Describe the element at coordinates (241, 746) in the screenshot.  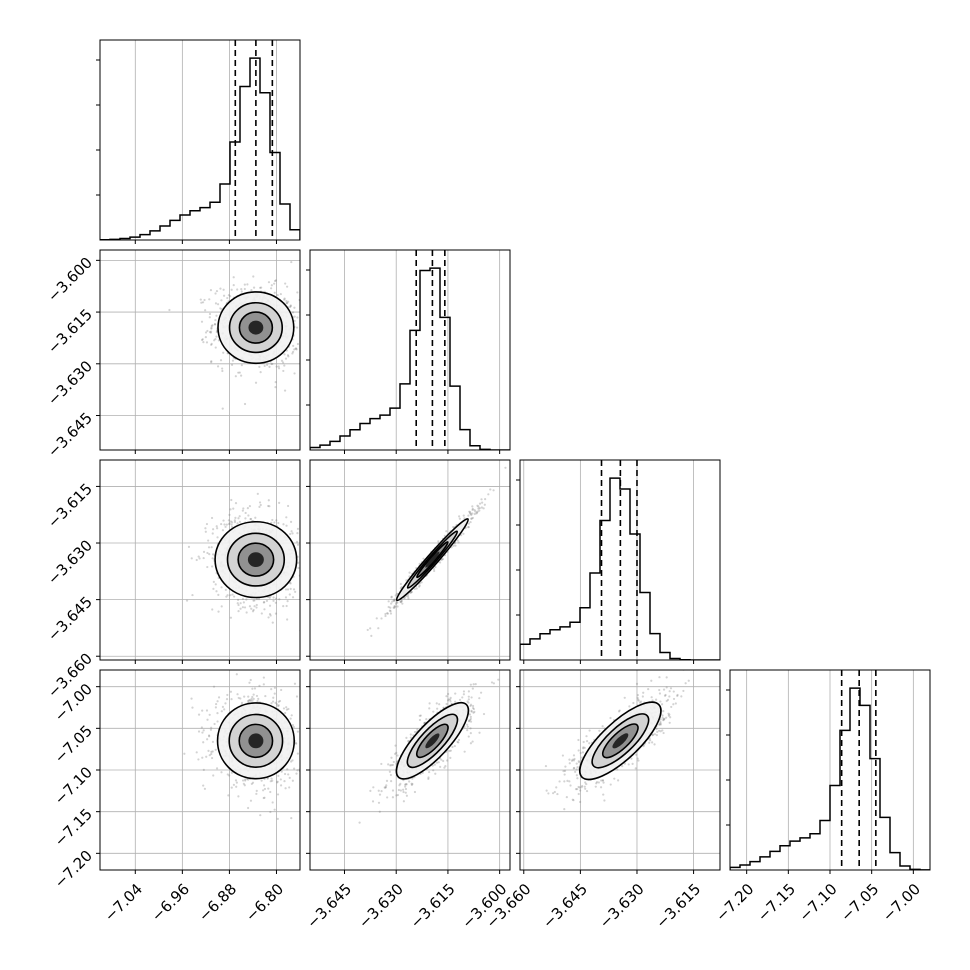
I see `panel-content` at that location.